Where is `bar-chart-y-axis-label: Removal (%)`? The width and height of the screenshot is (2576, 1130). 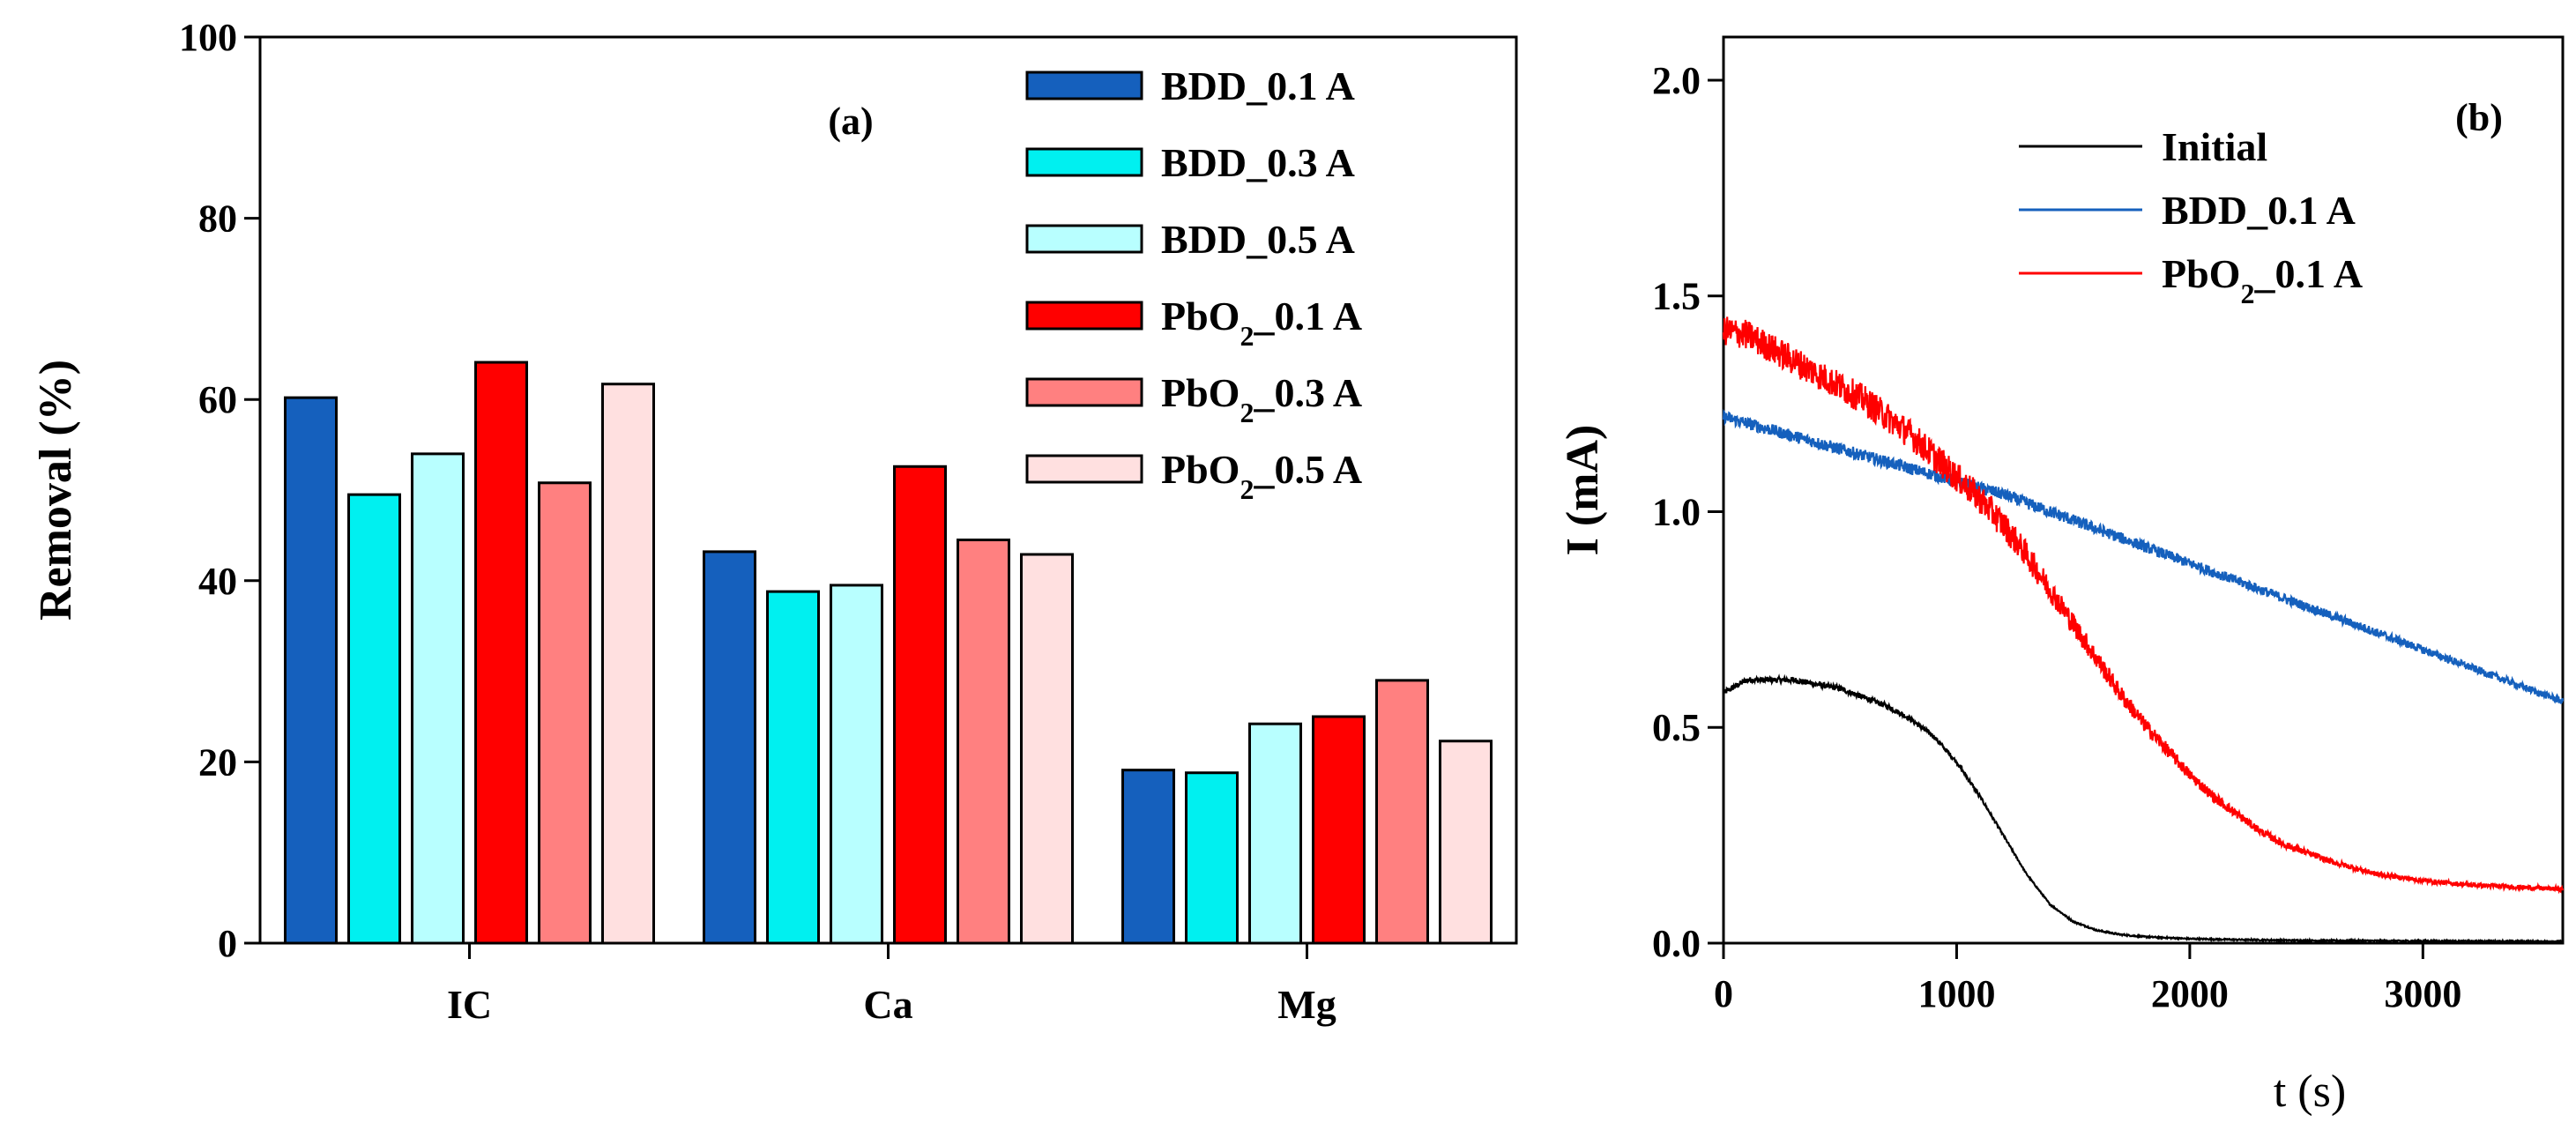
bar-chart-y-axis-label: Removal (%) is located at coordinates (56, 490).